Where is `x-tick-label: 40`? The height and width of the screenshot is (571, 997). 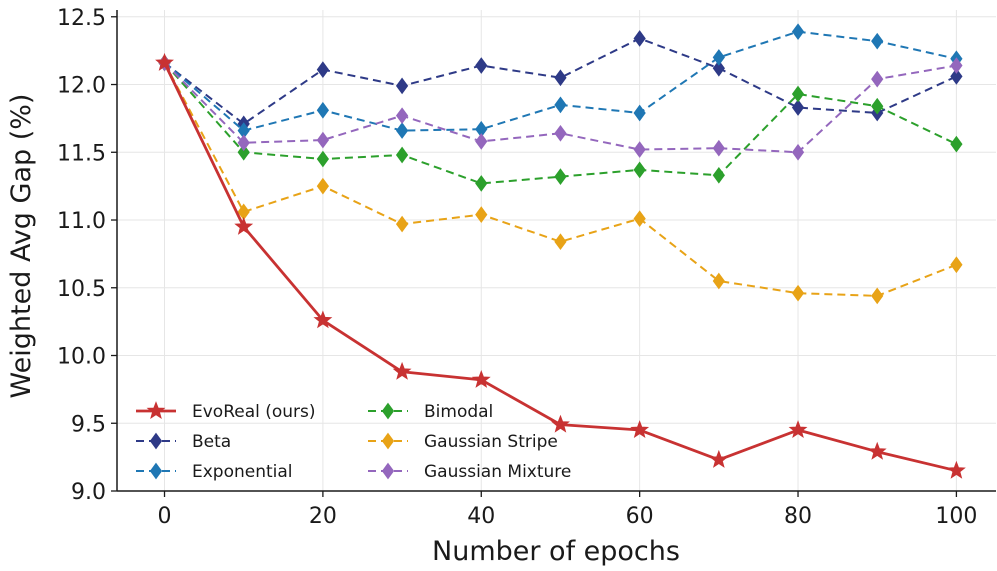
x-tick-label: 40 is located at coordinates (481, 516).